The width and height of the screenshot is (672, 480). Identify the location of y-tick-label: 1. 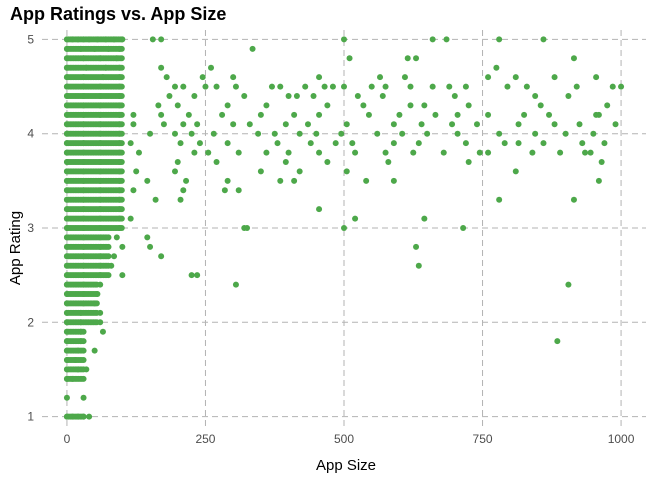
(30, 417).